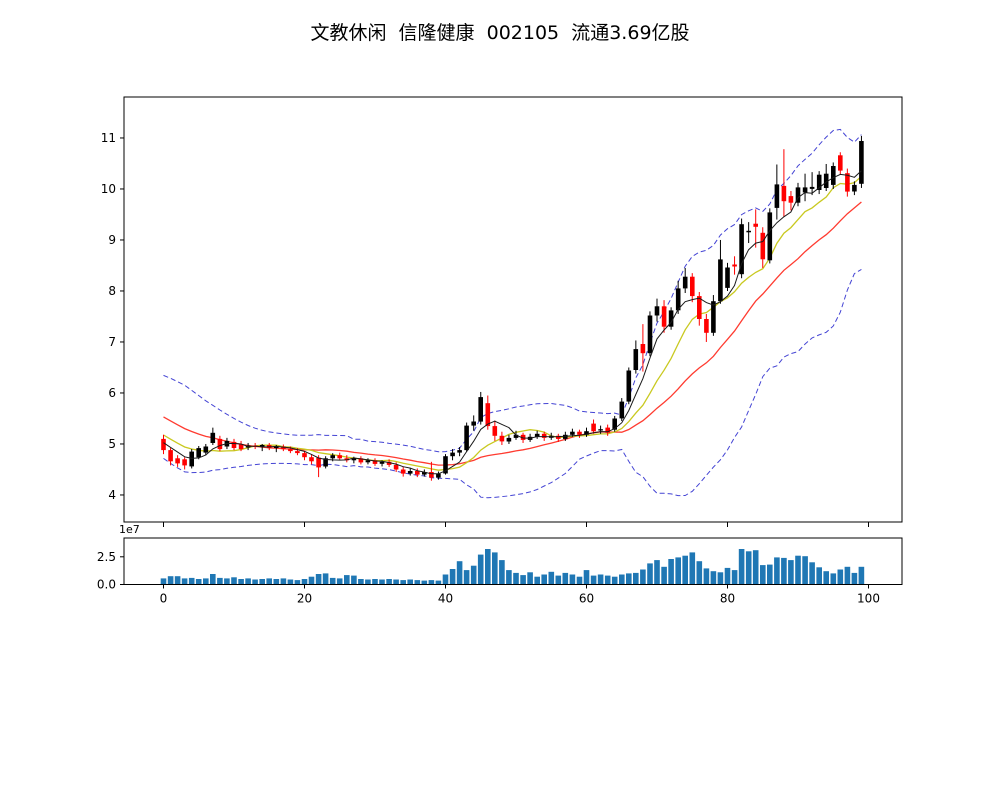 This screenshot has height=800, width=1000. Describe the element at coordinates (129, 529) in the screenshot. I see `volume-offset-label: 1e7` at that location.